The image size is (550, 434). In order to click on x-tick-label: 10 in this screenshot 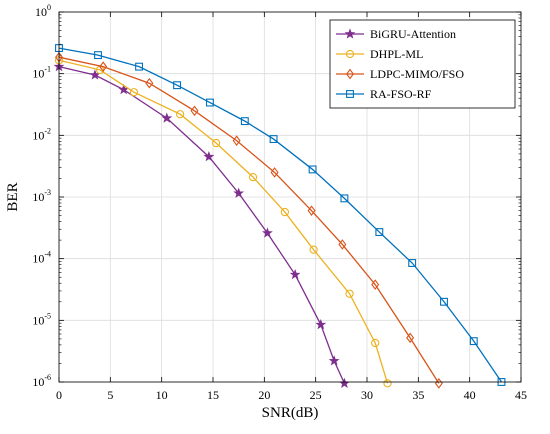, I will do `click(162, 395)`.